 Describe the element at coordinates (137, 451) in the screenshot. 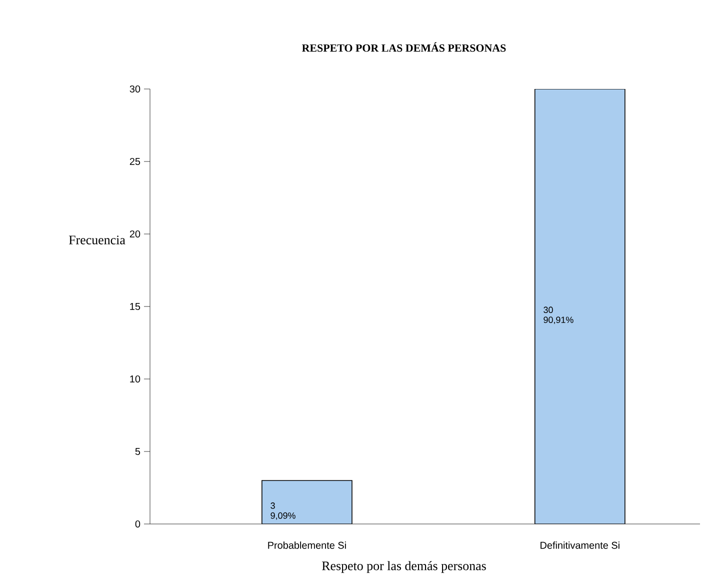

I see `y-tick-label: 5` at that location.